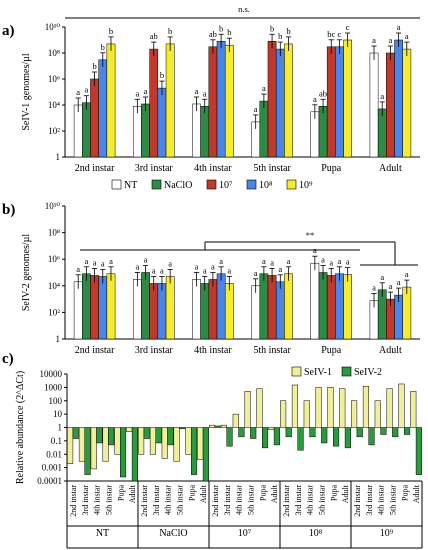  Describe the element at coordinates (130, 185) in the screenshot. I see `legend-label: NT` at that location.